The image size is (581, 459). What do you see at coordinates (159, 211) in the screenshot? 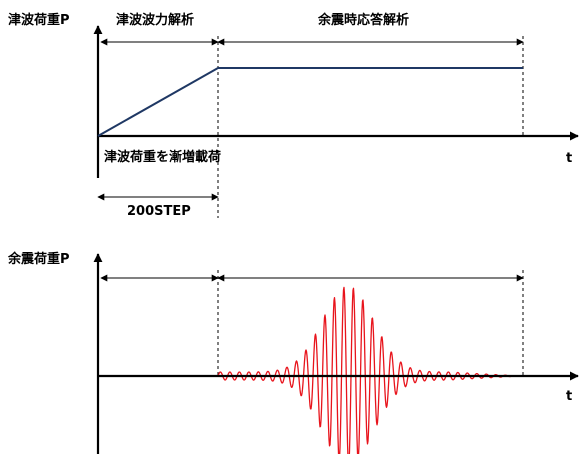
I see `step-count-label: 200STEP` at bounding box center [159, 211].